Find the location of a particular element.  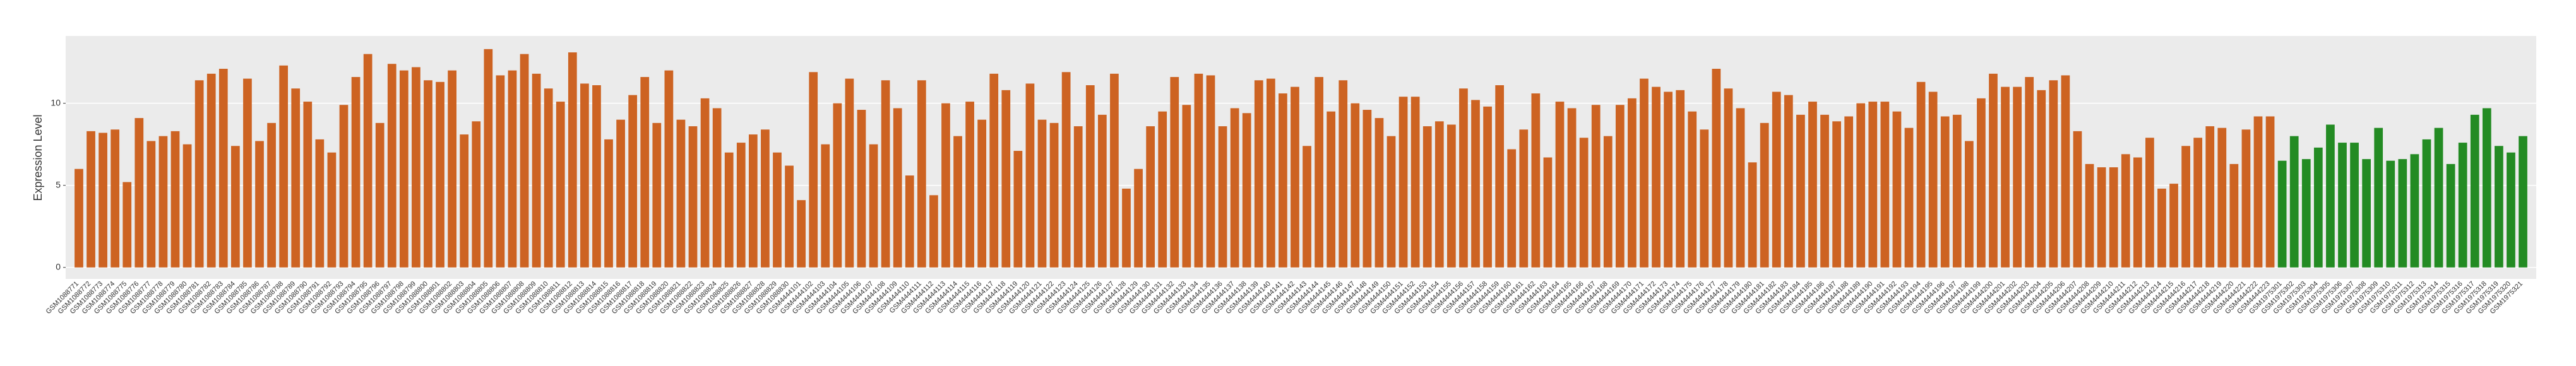

y-tick-label: 5 is located at coordinates (58, 184).